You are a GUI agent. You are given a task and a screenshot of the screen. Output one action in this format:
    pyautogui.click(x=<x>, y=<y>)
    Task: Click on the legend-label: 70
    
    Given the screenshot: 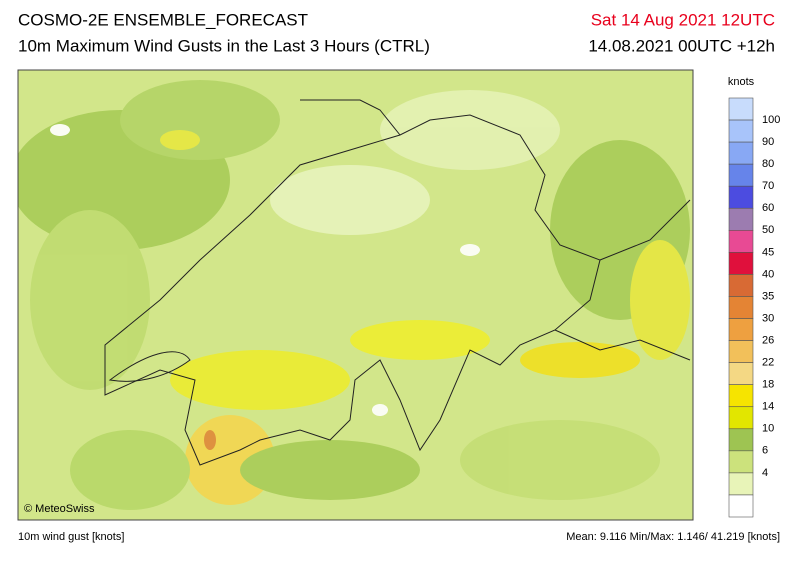 What is the action you would take?
    pyautogui.click(x=768, y=186)
    